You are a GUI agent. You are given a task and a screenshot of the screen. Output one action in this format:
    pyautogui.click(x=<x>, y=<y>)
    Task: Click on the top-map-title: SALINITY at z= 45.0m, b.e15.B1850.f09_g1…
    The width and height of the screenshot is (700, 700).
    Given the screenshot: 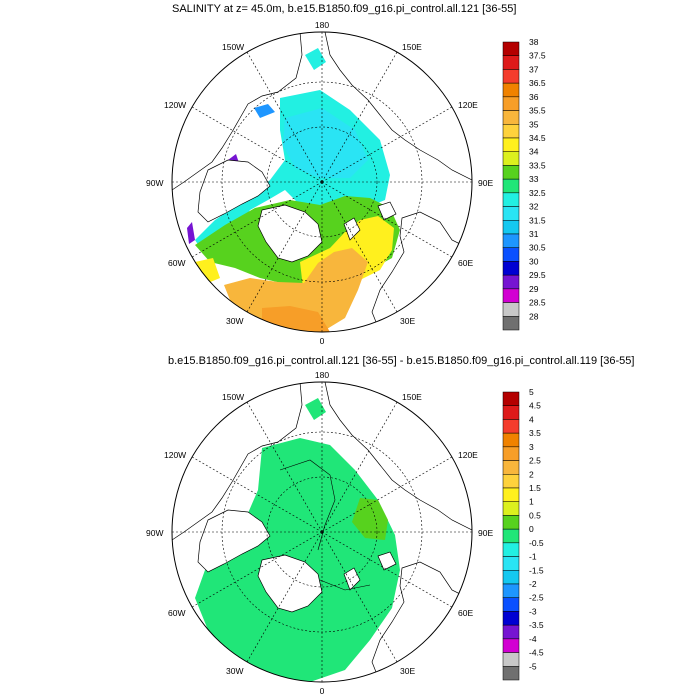 What is the action you would take?
    pyautogui.click(x=344, y=9)
    